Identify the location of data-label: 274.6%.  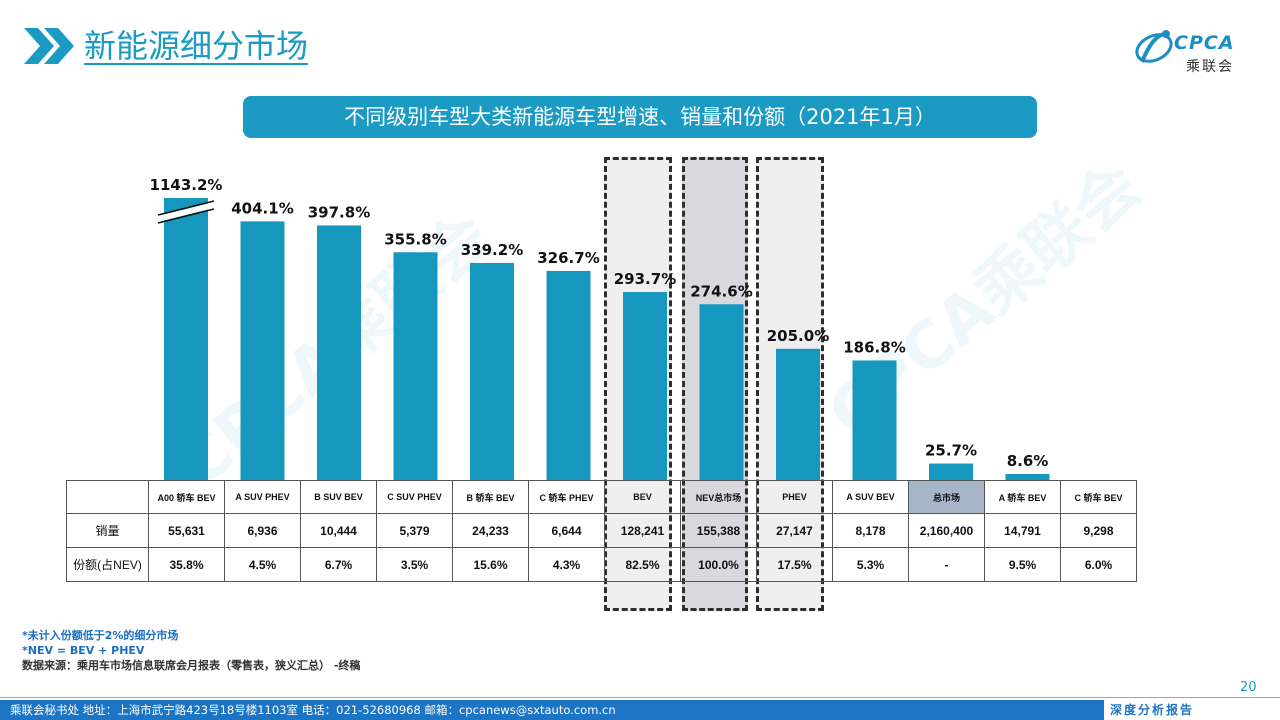
(721, 291).